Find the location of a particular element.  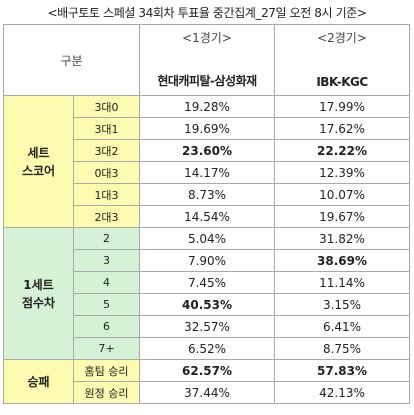

match1-value: 8.73% is located at coordinates (207, 194).